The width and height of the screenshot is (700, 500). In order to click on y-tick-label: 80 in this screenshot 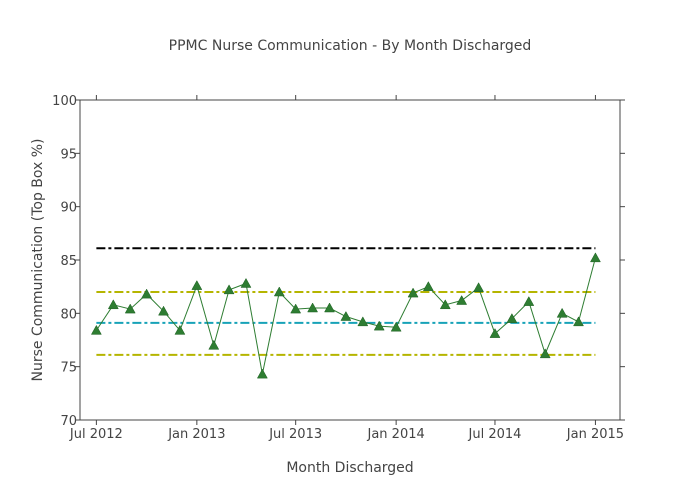, I will do `click(68, 314)`.